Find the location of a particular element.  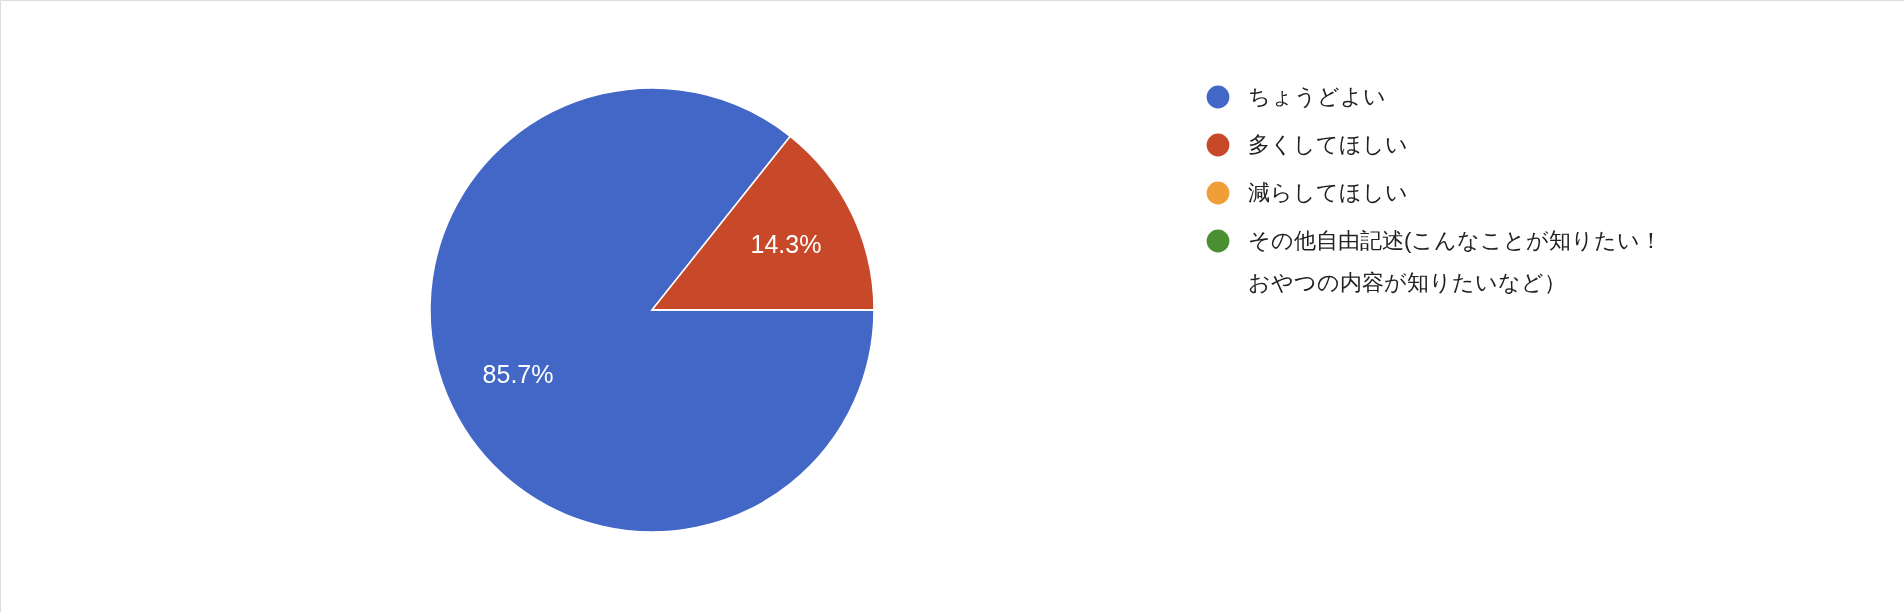

legend-label: その他自由記述(こんなことが知りたい！おやつの内容が知りたいなど） is located at coordinates (1455, 261).